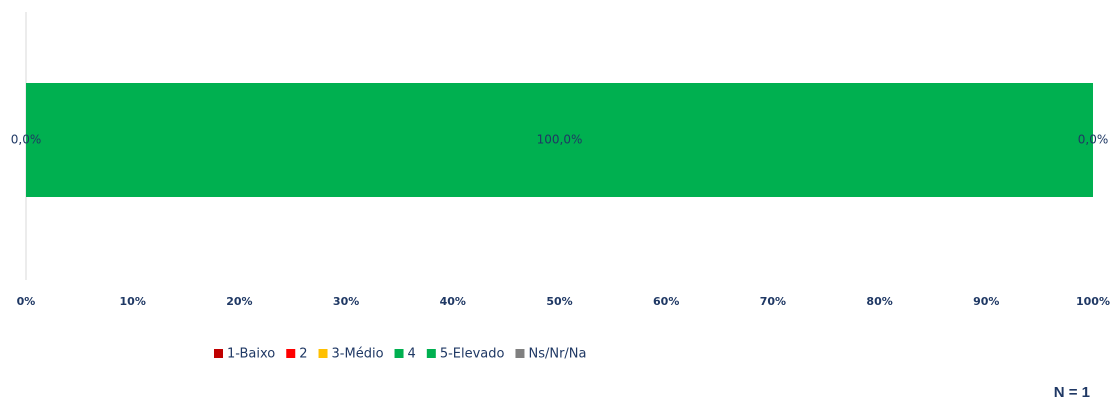 The width and height of the screenshot is (1115, 403). I want to click on sample-size: N = 1, so click(1072, 392).